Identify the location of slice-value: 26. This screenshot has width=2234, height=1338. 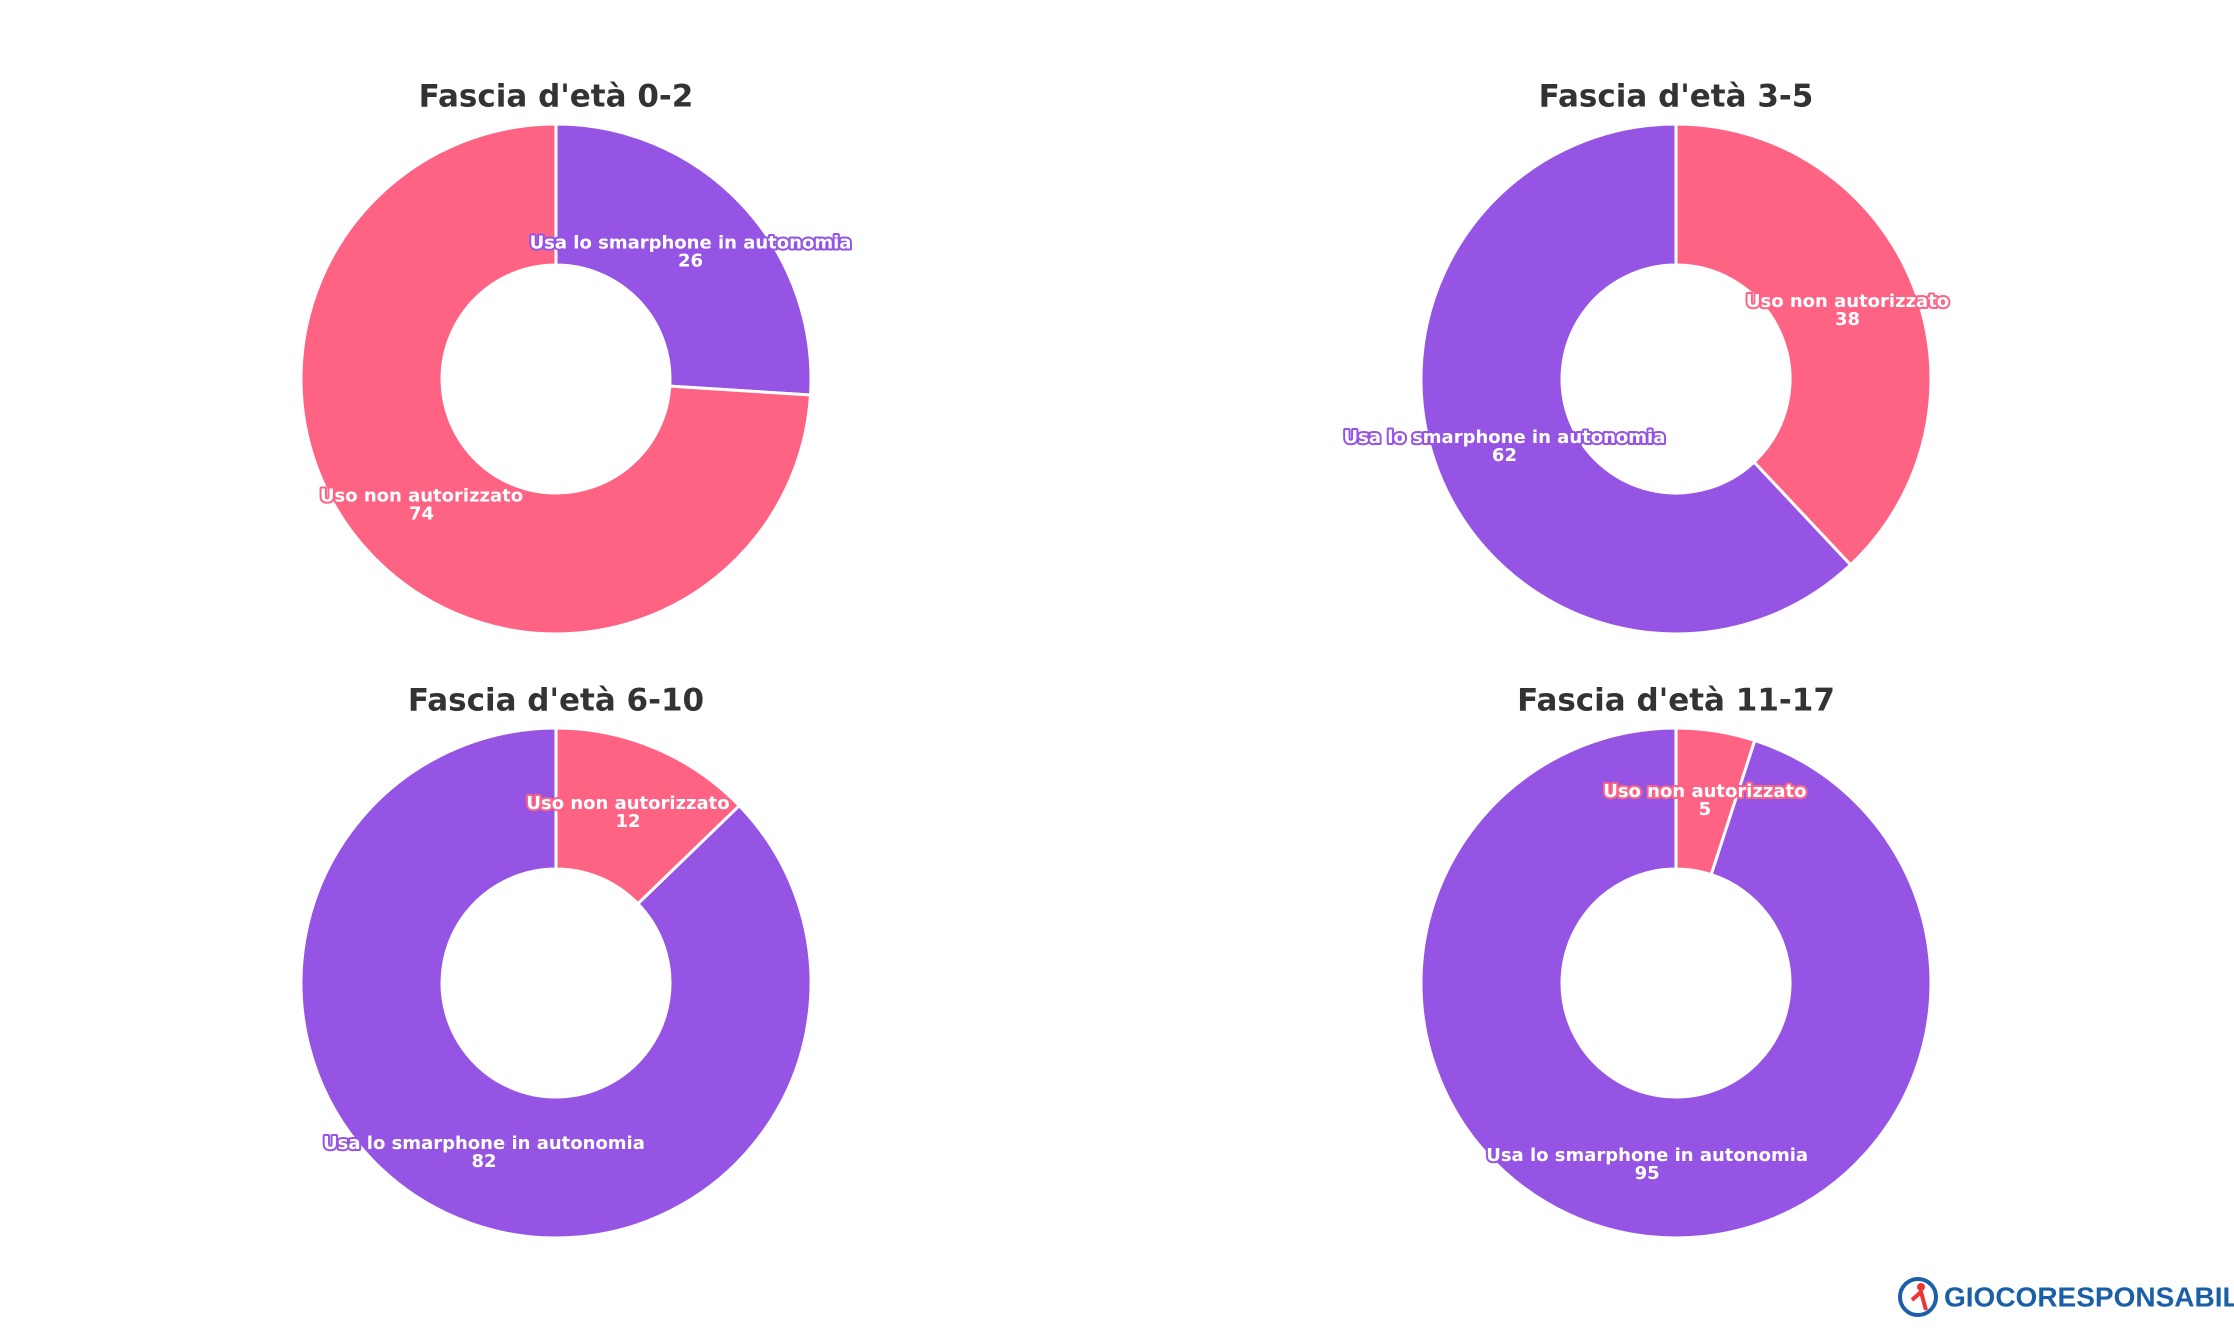
(690, 261).